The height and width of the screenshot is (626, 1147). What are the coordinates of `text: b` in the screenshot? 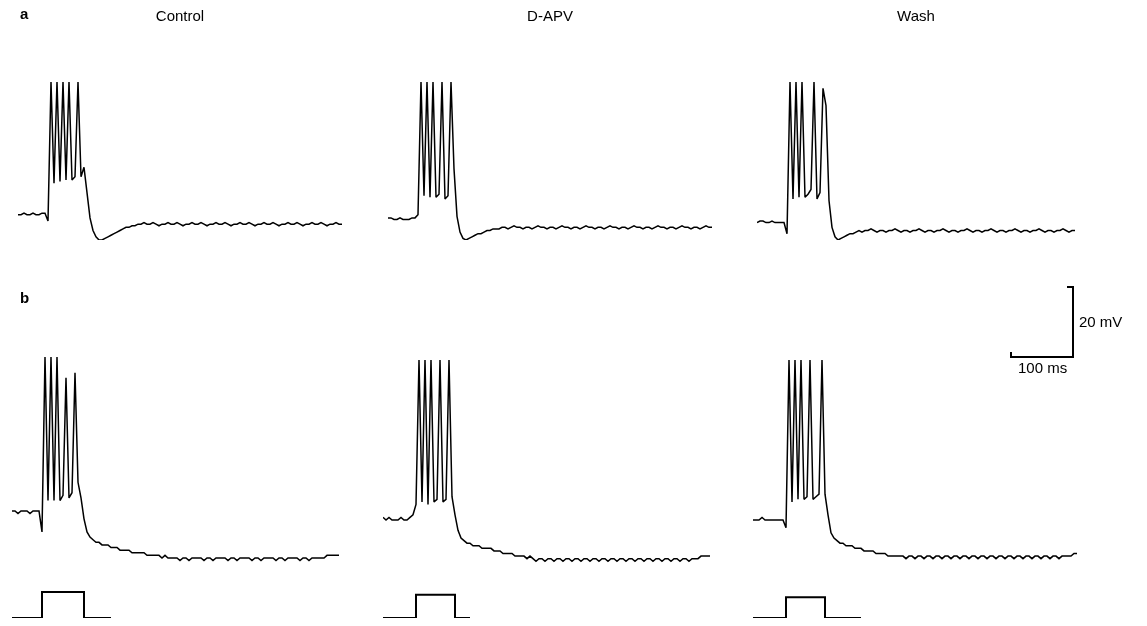 It's located at (25, 297).